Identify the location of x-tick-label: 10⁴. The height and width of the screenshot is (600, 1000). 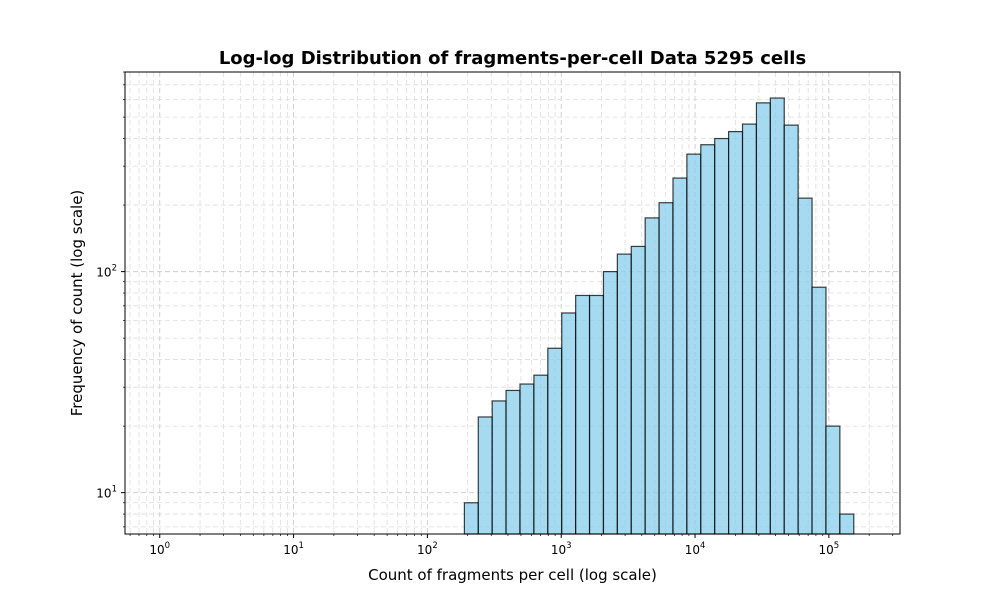
(695, 549).